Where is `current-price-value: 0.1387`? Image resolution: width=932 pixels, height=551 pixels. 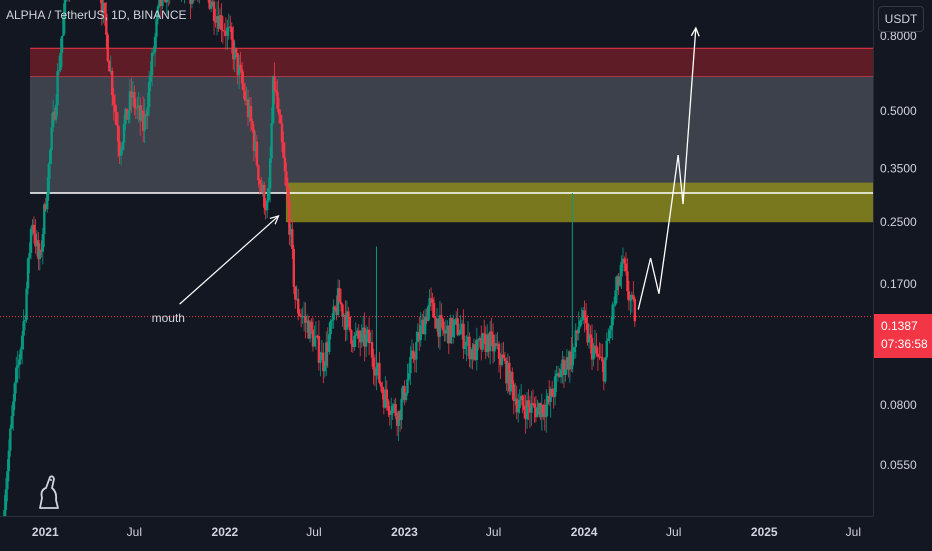
current-price-value: 0.1387 is located at coordinates (899, 326).